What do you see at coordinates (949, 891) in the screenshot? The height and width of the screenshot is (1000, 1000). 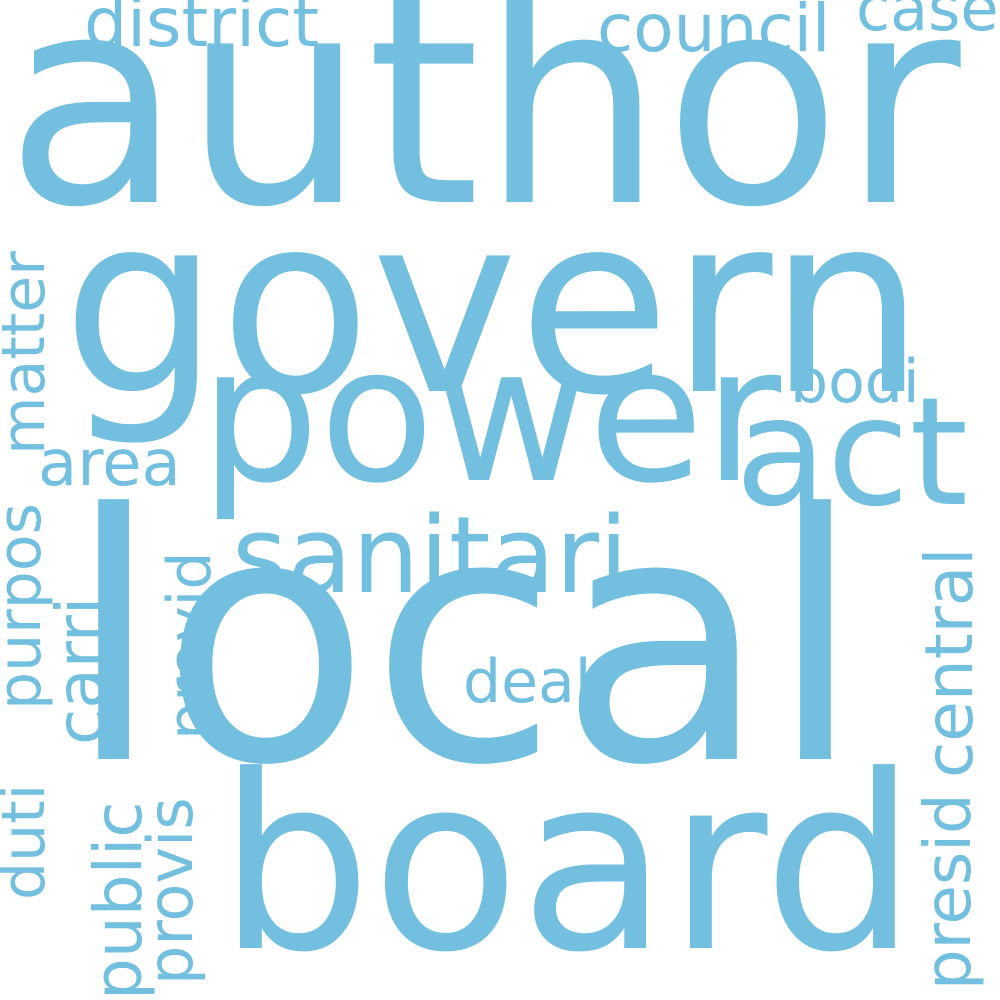 I see `word-presid: presid` at bounding box center [949, 891].